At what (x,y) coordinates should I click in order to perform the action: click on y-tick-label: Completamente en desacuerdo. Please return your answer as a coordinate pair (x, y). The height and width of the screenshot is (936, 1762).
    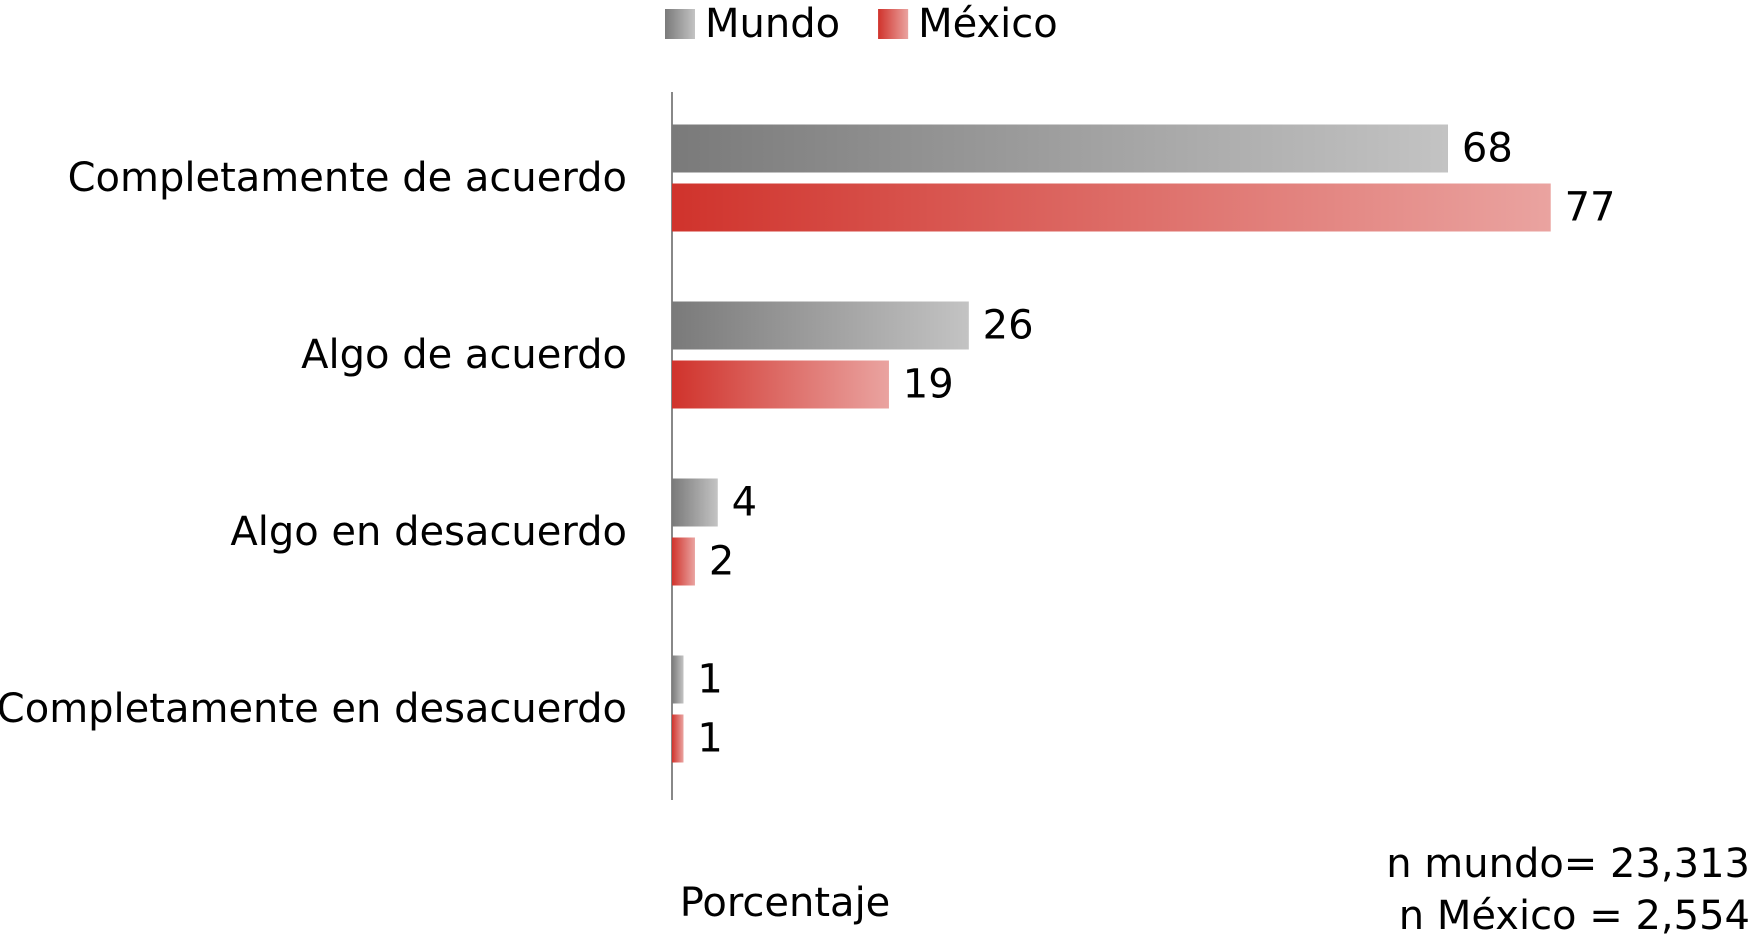
    Looking at the image, I should click on (313, 709).